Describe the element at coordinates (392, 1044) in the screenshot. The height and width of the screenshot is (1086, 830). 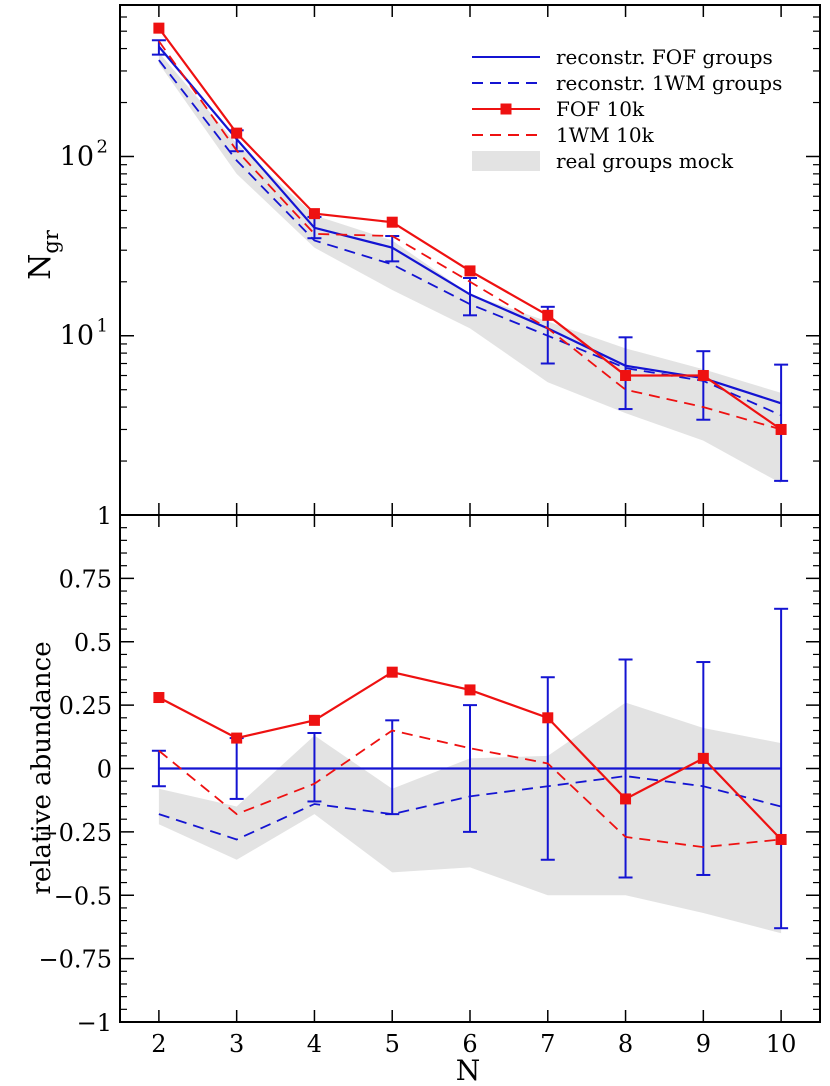
I see `x-tick-label: 5` at that location.